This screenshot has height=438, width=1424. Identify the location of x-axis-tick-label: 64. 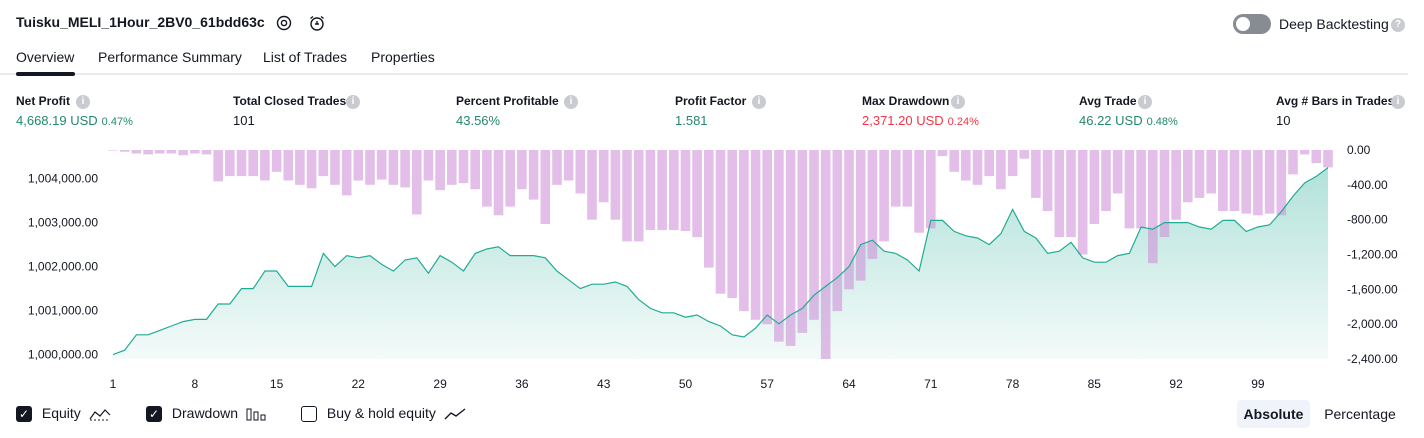
(849, 384).